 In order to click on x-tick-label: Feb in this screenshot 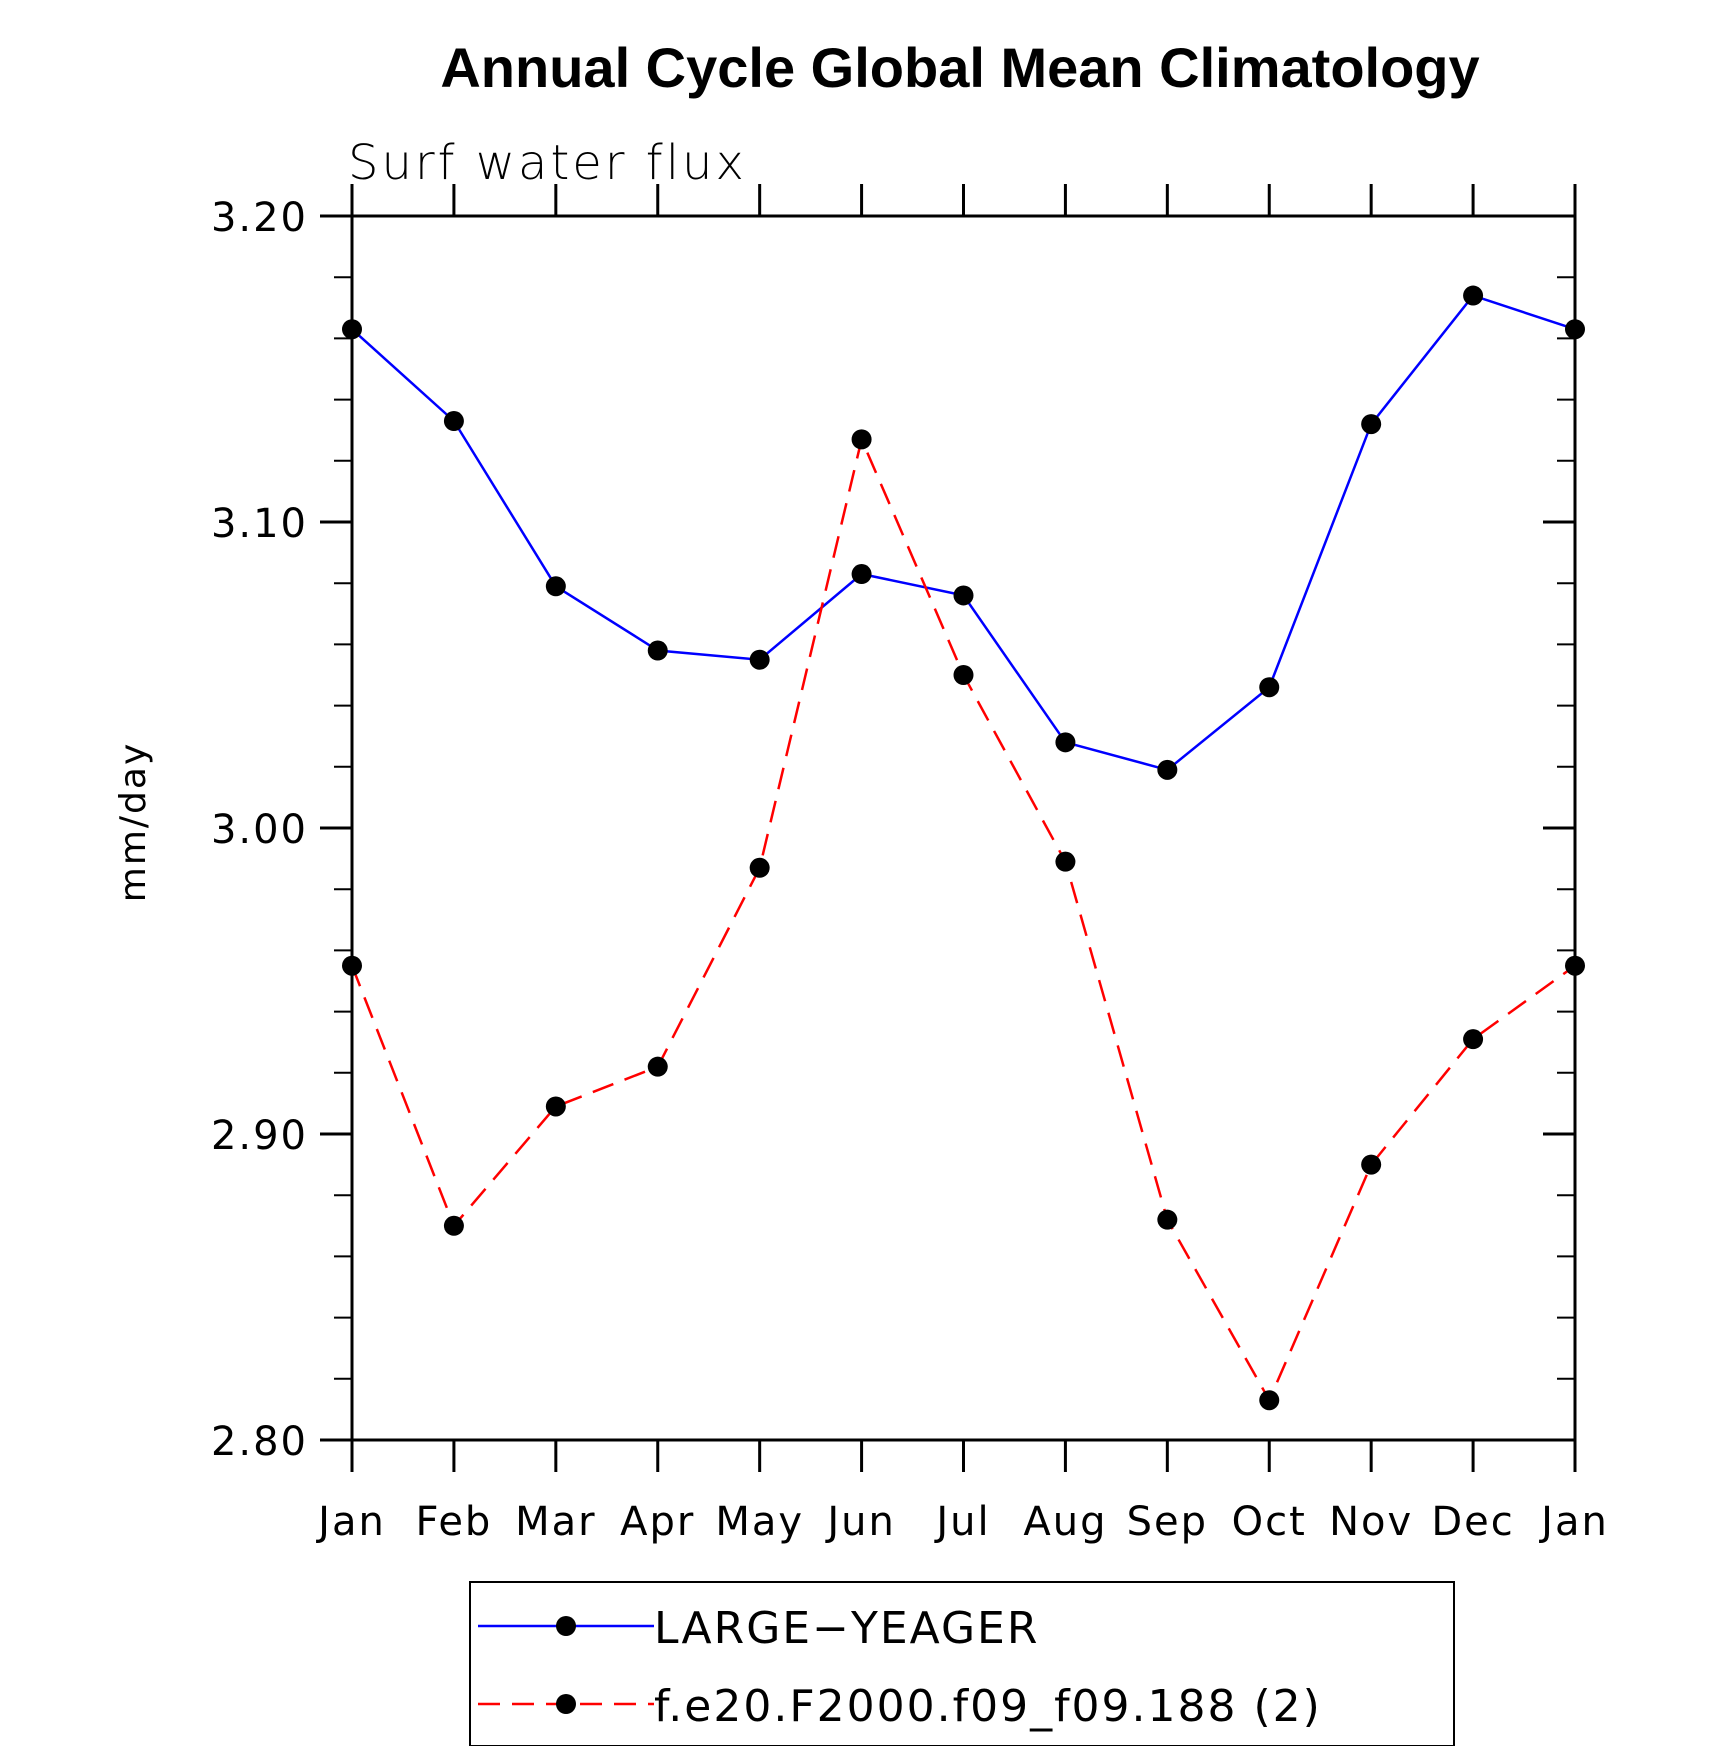, I will do `click(454, 1522)`.